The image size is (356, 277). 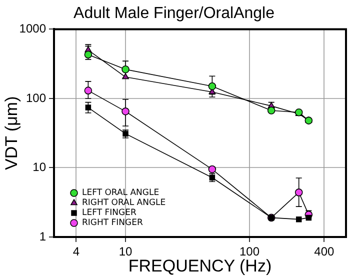 What do you see at coordinates (112, 223) in the screenshot?
I see `legend-label: RIGHT FINGER` at bounding box center [112, 223].